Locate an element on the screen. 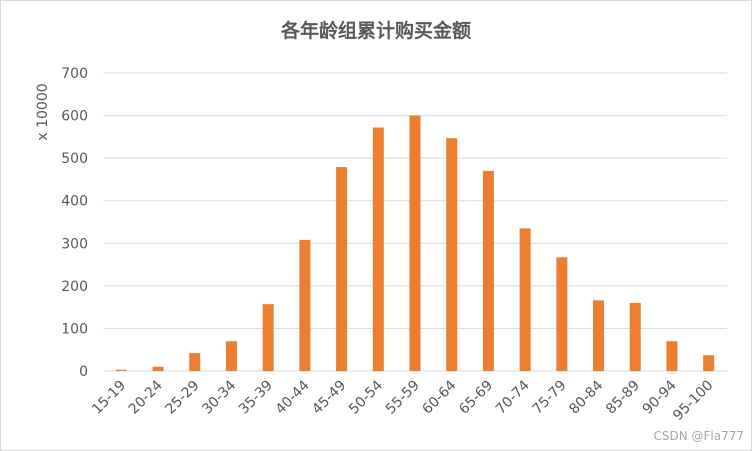 The width and height of the screenshot is (752, 451). y-tick-label: 0 is located at coordinates (83, 372).